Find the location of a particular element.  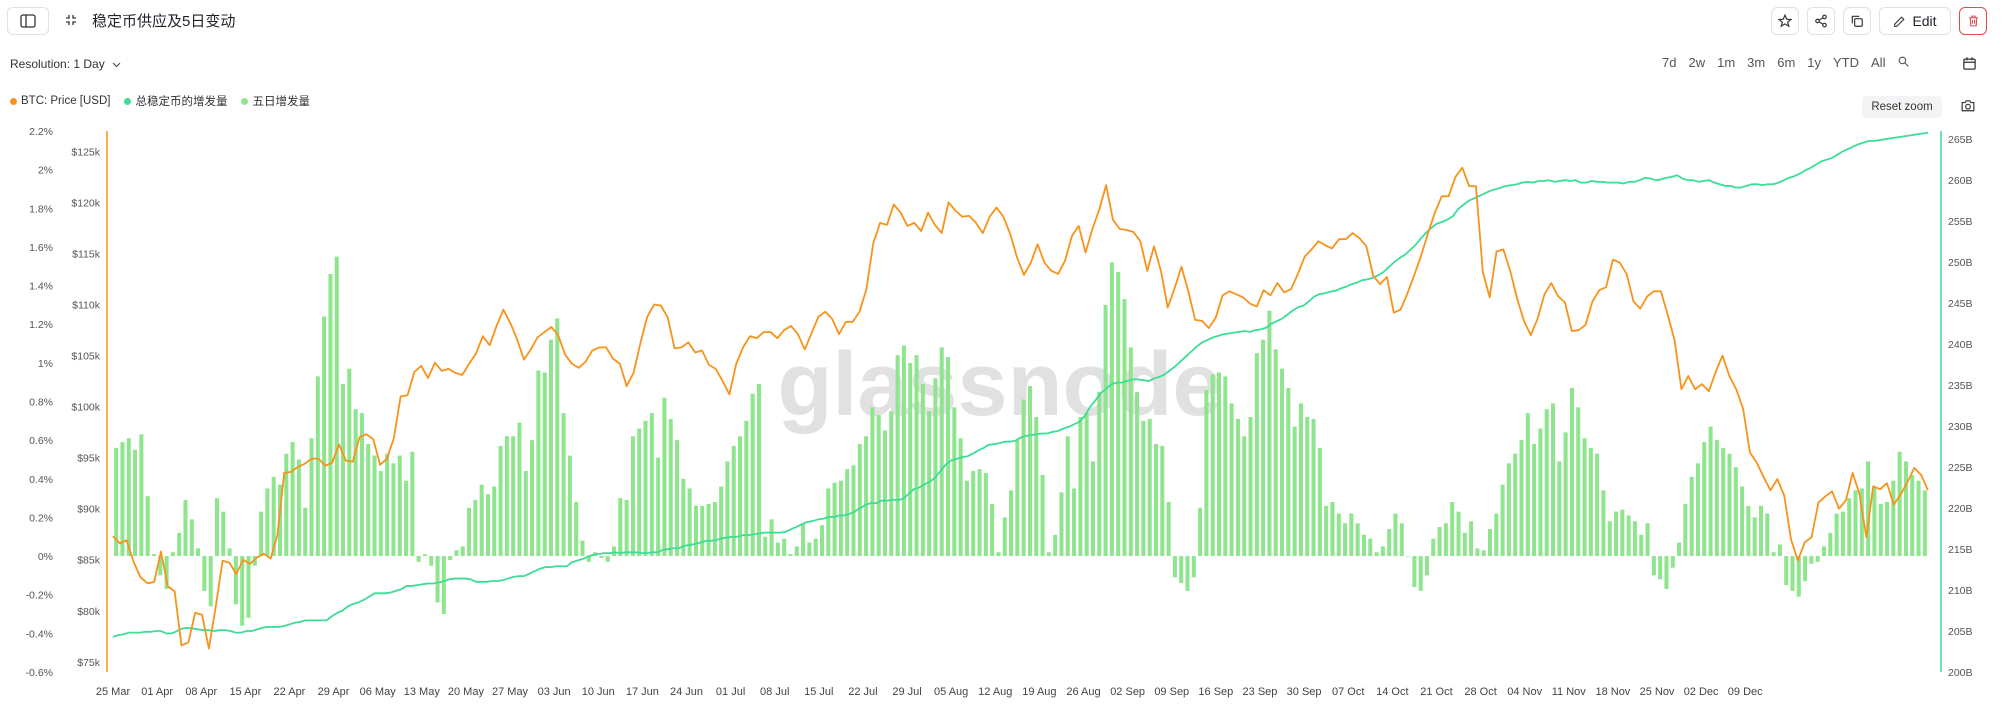

page-title: 稳定币供应及5日变动 is located at coordinates (164, 21).